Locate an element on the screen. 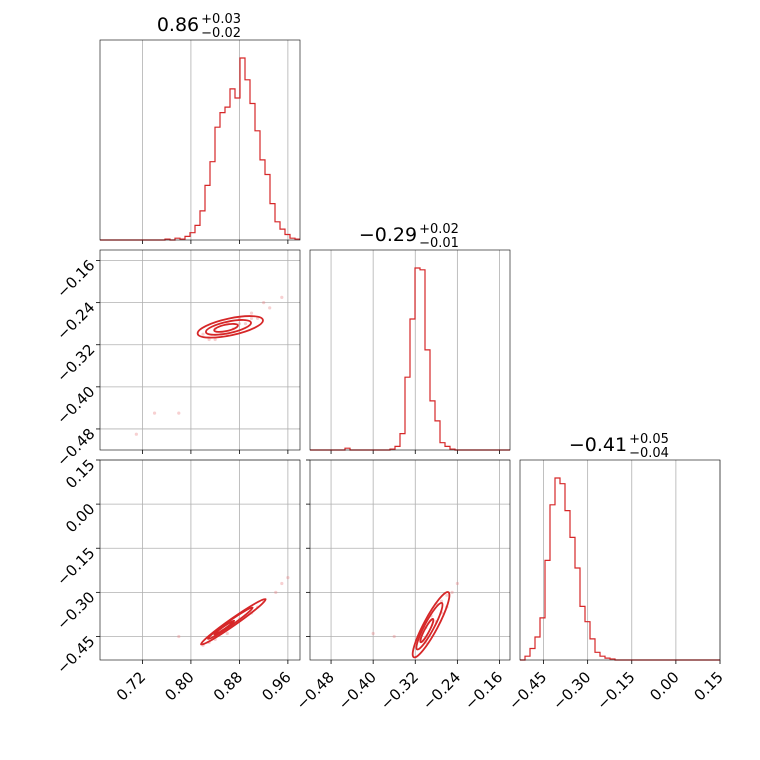  x-tick-label: 0.00 is located at coordinates (664, 686).